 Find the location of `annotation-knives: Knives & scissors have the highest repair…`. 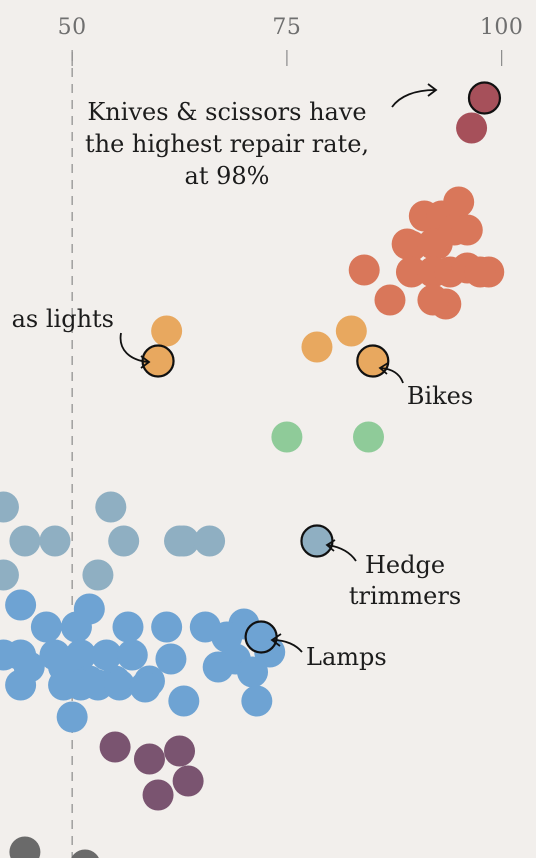

annotation-knives: Knives & scissors have the highest repair… is located at coordinates (227, 144).